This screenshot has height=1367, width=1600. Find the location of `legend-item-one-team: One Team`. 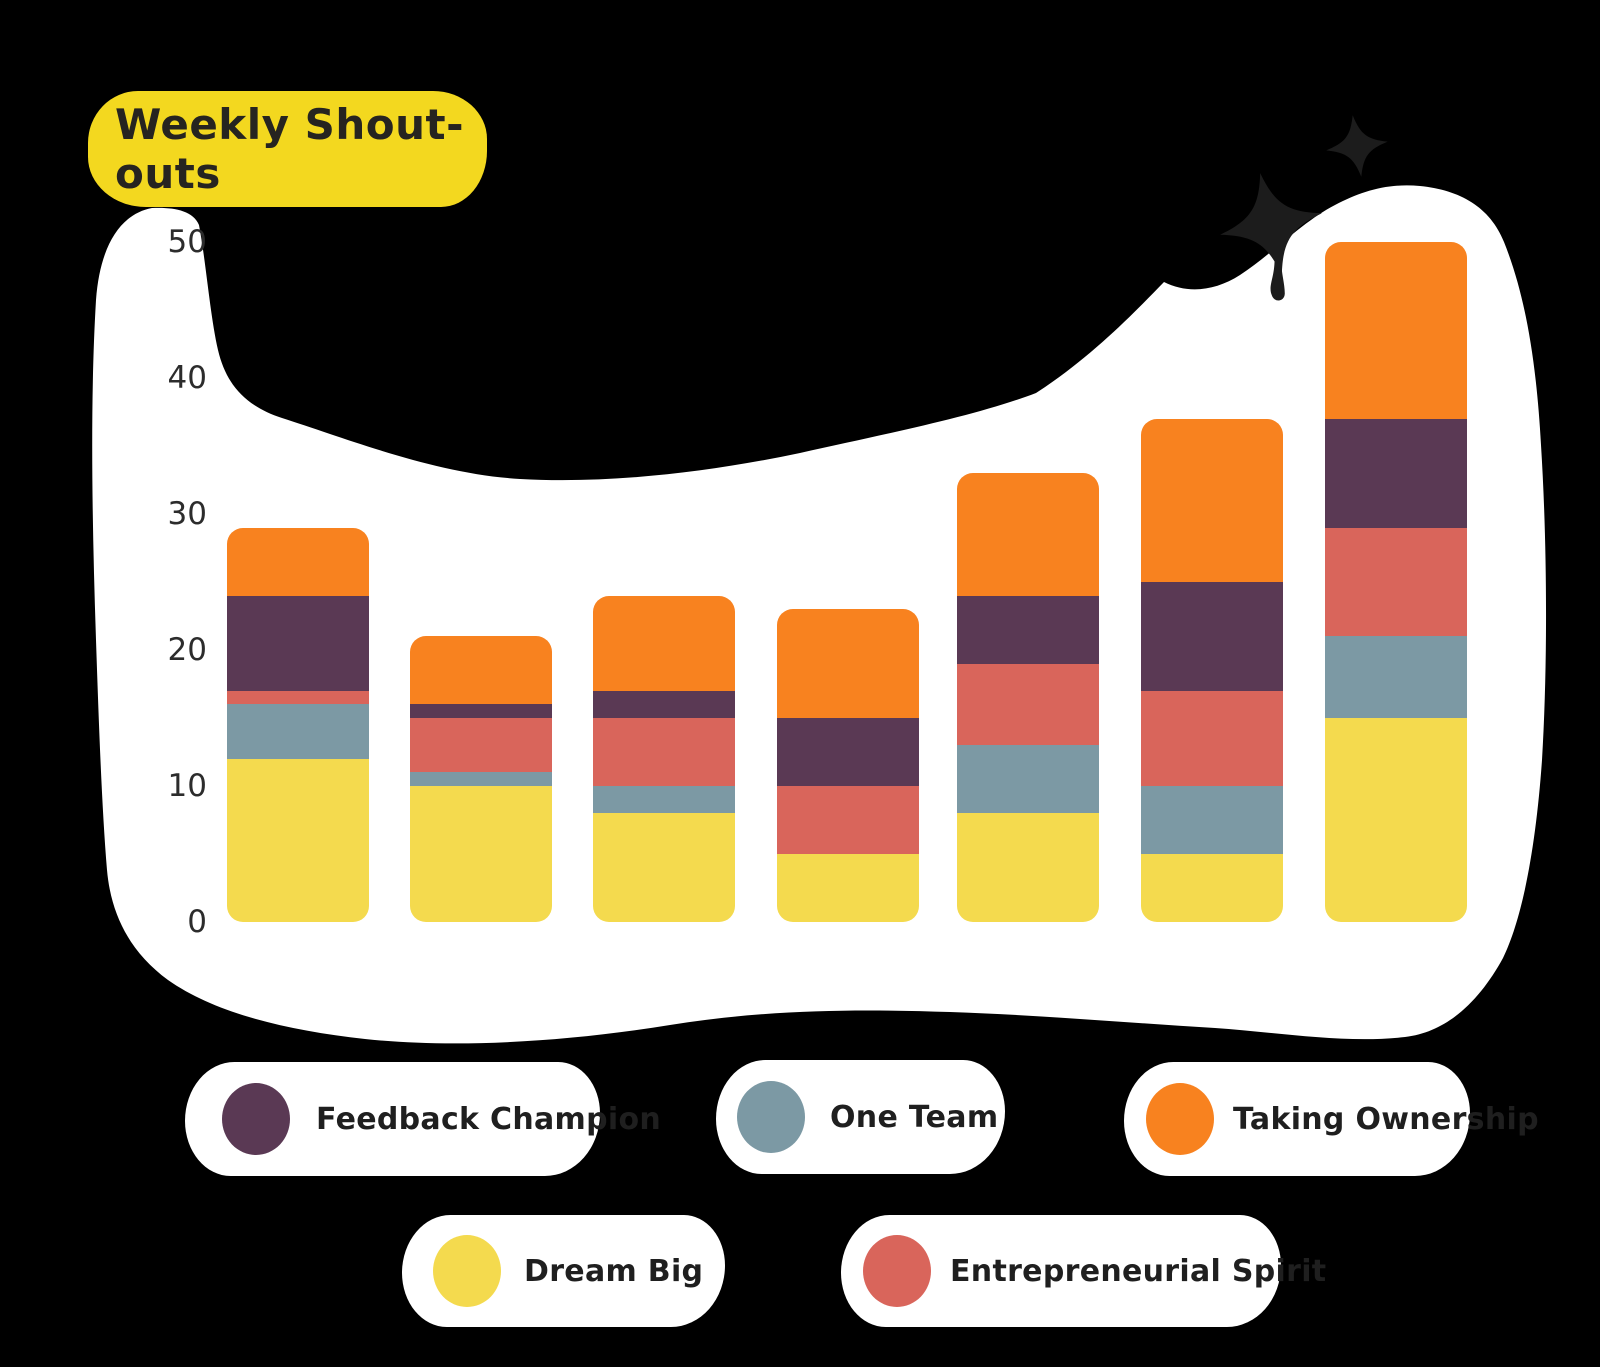

legend-item-one-team: One Team is located at coordinates (860, 1117).